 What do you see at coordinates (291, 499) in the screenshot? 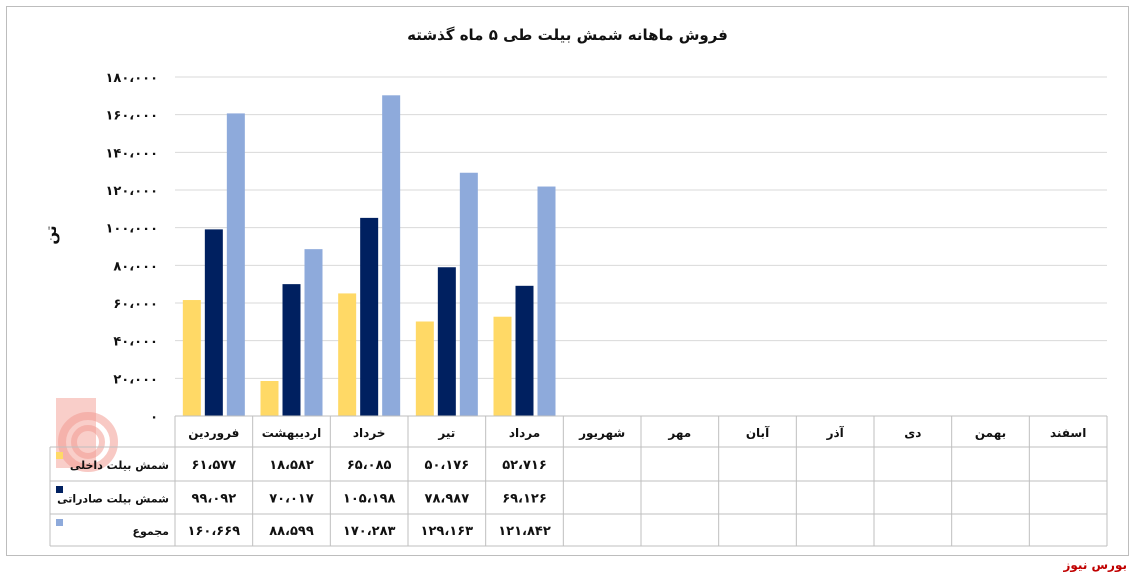
I see `table-cell-value: ۷۰،۰۱۷` at bounding box center [291, 499].